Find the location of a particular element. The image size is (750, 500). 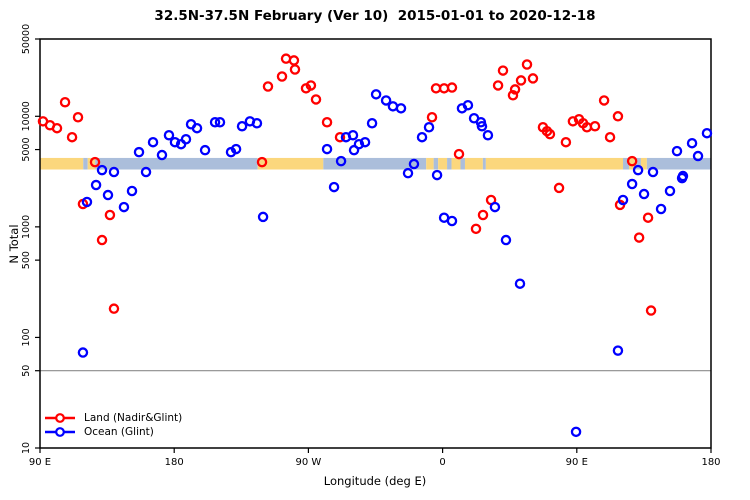

y-tick-label: 100 is located at coordinates (26, 337).